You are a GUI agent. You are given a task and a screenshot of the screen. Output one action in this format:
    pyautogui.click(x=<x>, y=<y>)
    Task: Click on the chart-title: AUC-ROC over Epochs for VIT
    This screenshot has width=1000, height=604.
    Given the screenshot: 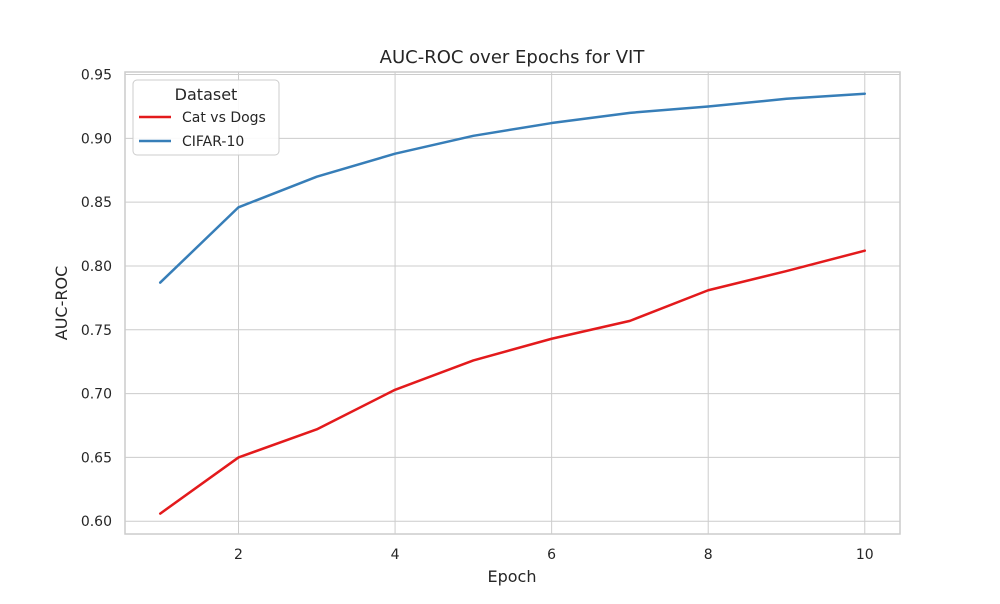 What is the action you would take?
    pyautogui.click(x=513, y=57)
    